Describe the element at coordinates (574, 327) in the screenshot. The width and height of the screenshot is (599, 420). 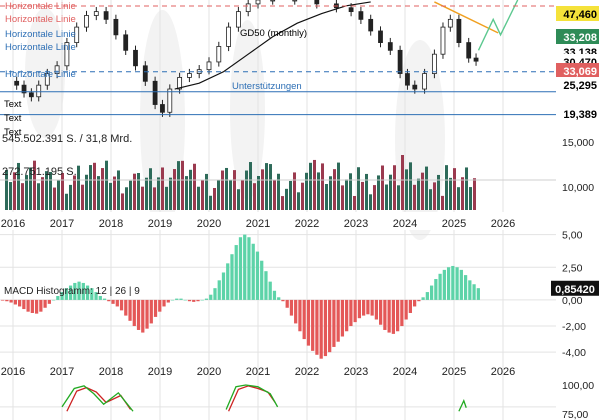
I see `macd-tick: -2,00` at that location.